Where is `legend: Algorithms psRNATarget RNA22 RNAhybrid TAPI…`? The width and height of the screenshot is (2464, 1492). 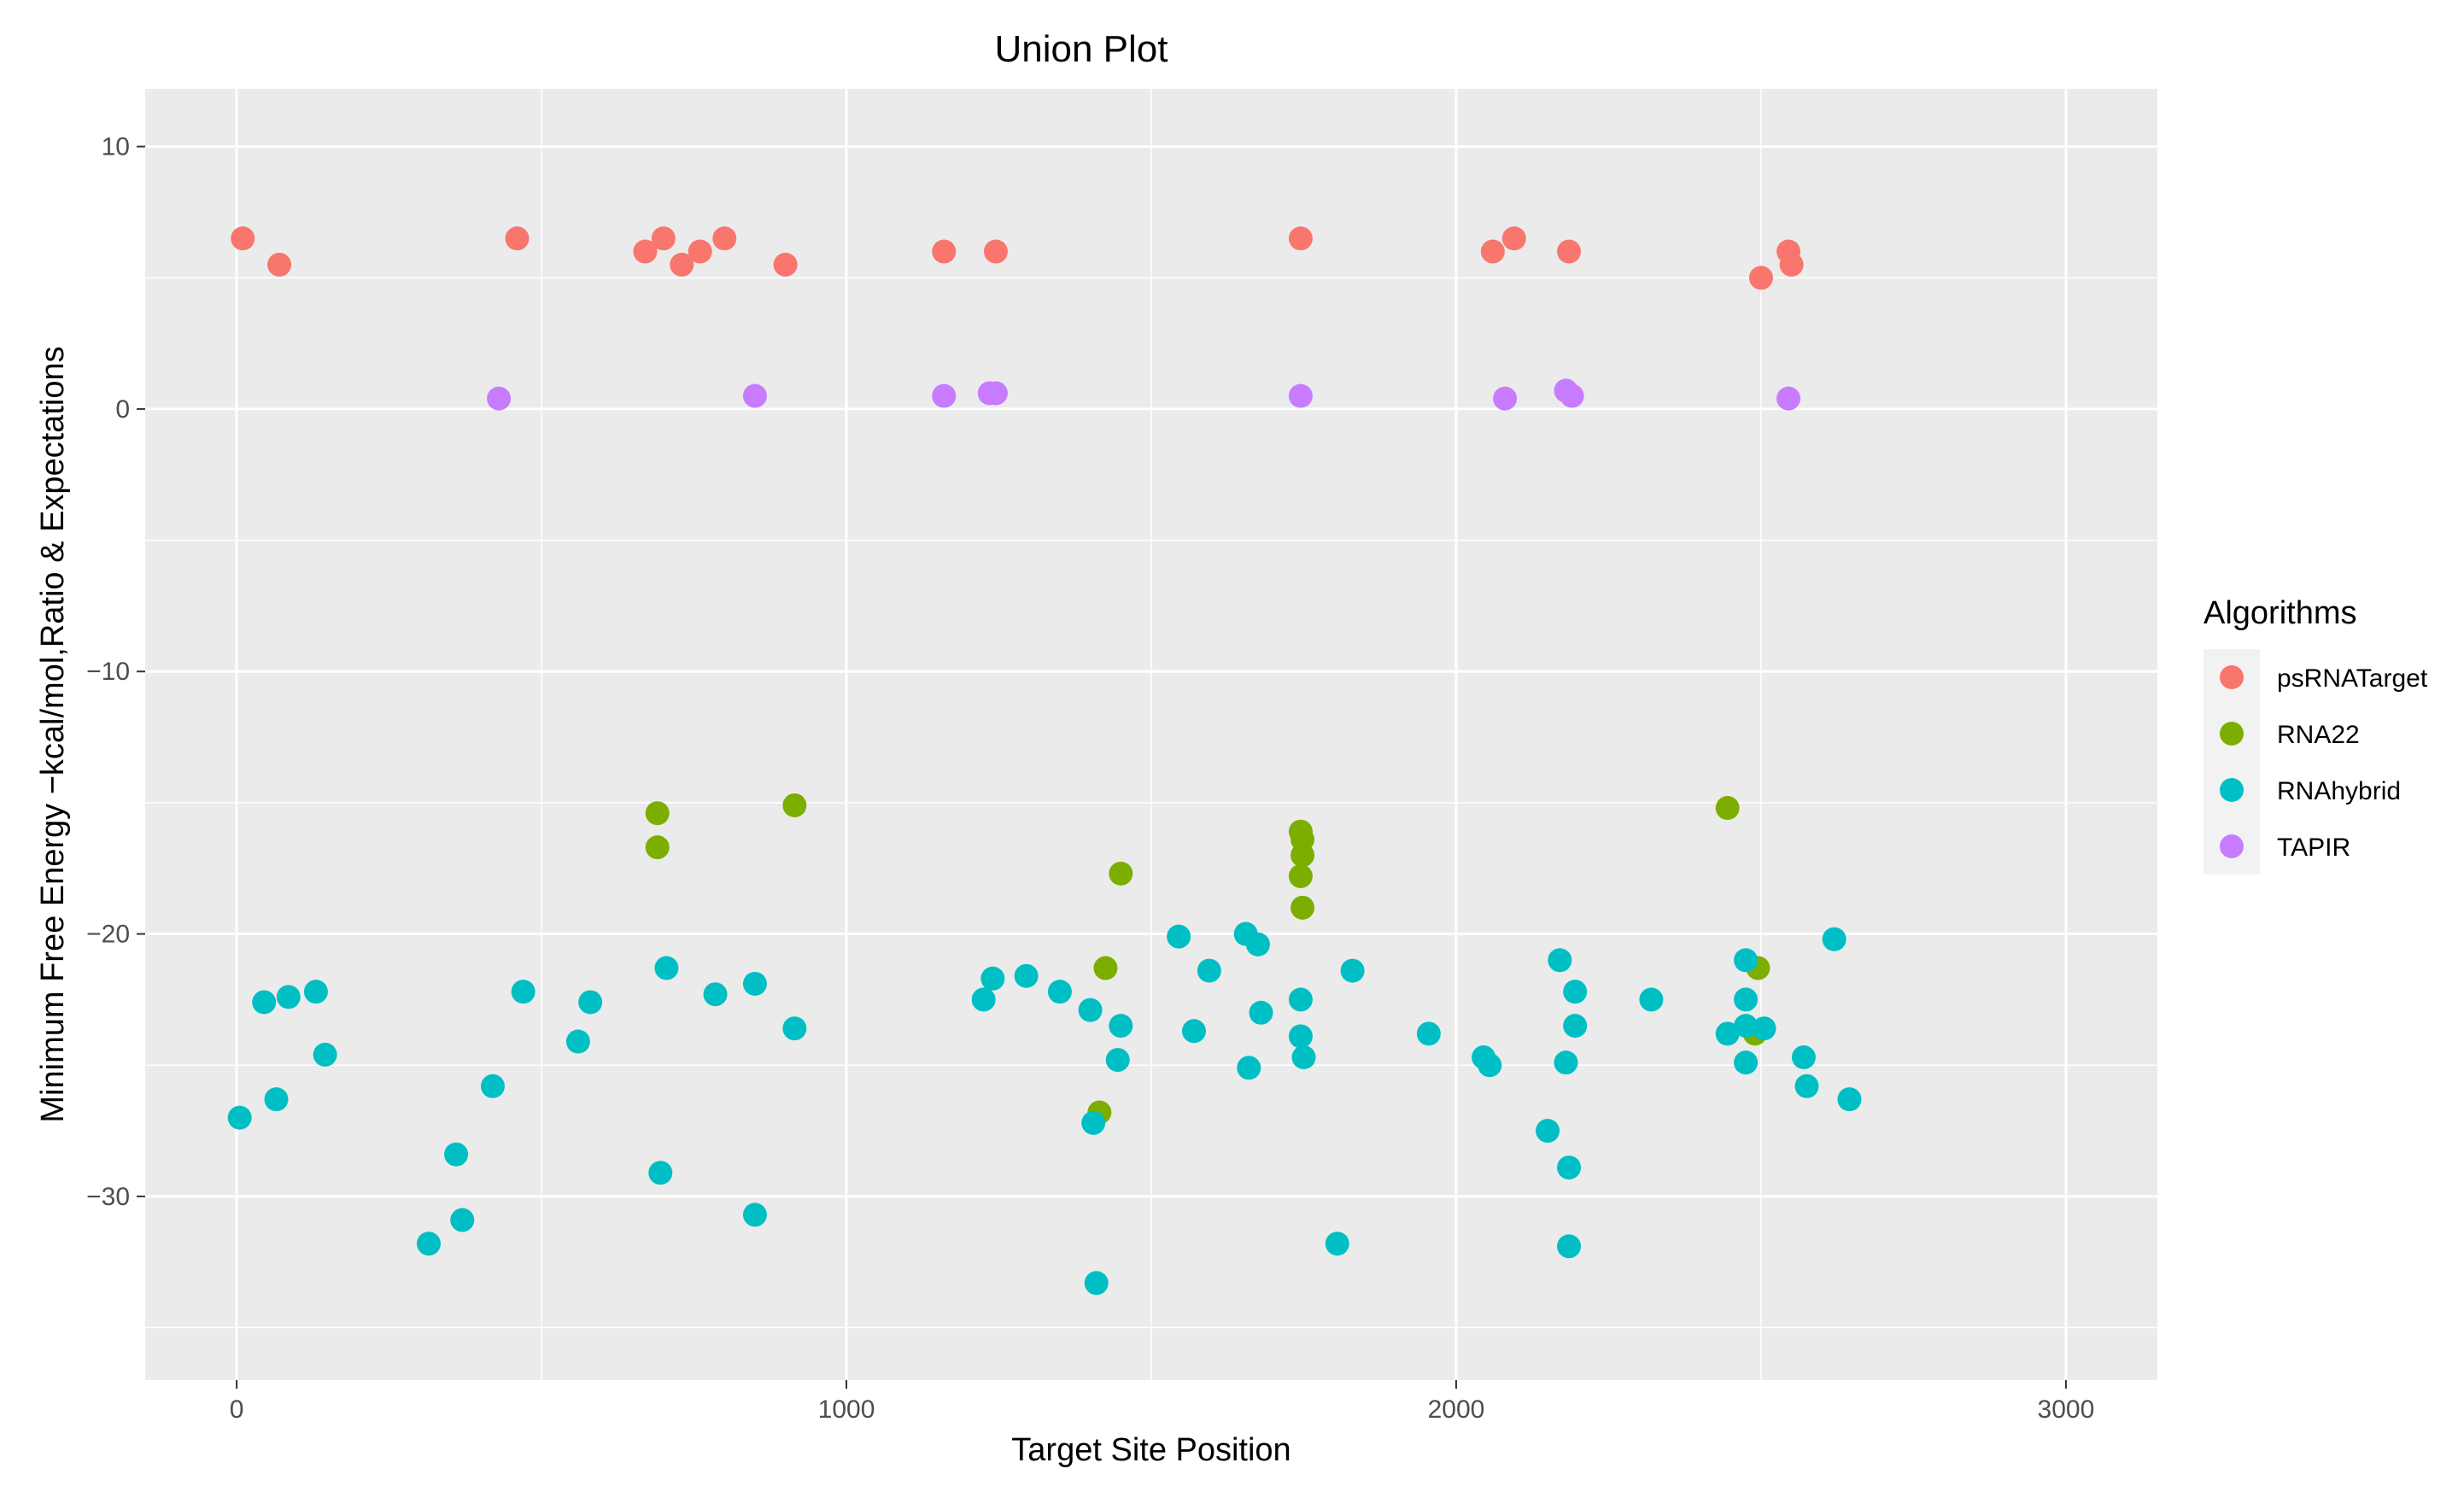 legend: Algorithms psRNATarget RNA22 RNAhybrid TAPI… is located at coordinates (2316, 735).